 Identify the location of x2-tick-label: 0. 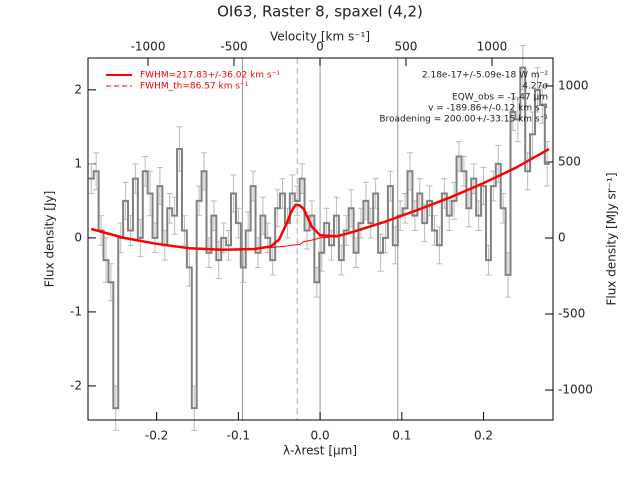
(320, 47).